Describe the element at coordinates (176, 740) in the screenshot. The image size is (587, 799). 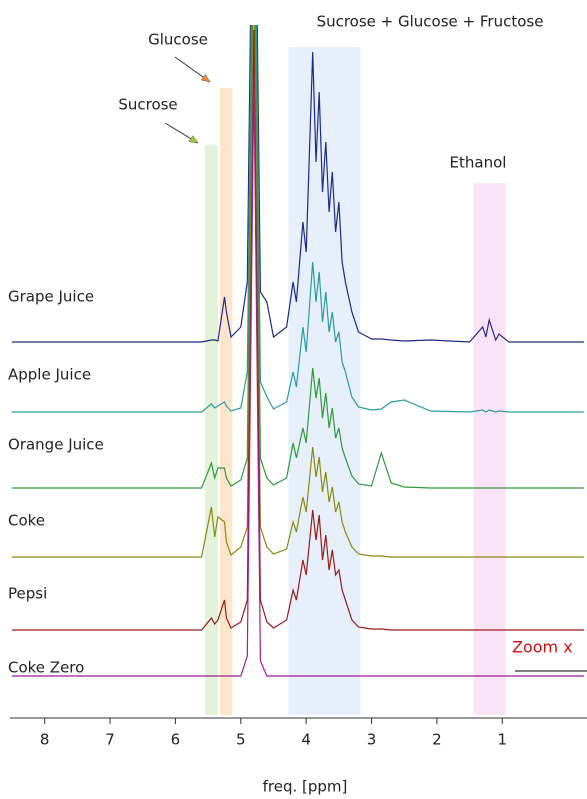
I see `x-tick-label: 6` at that location.